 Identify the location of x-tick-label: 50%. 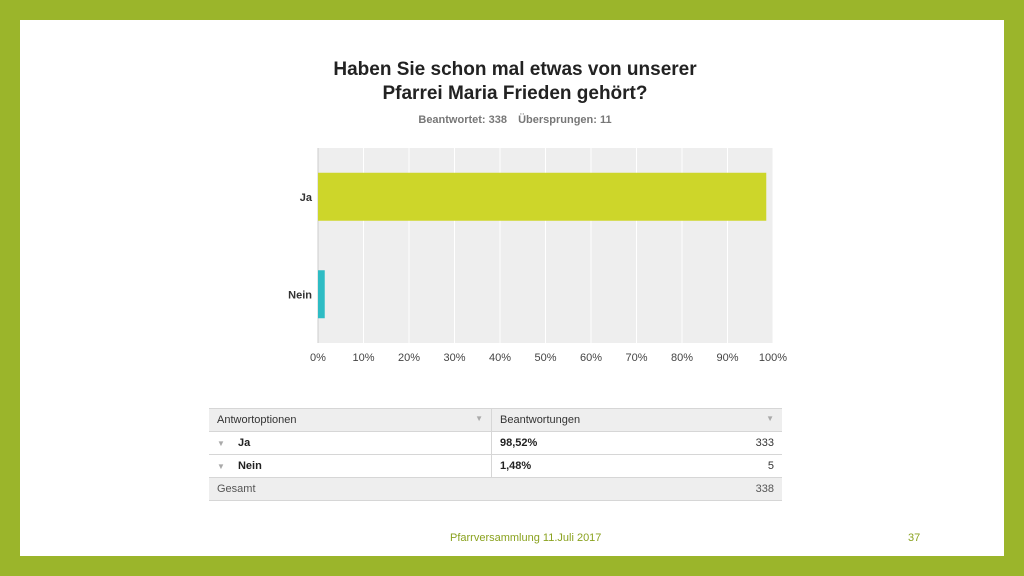
(545, 358).